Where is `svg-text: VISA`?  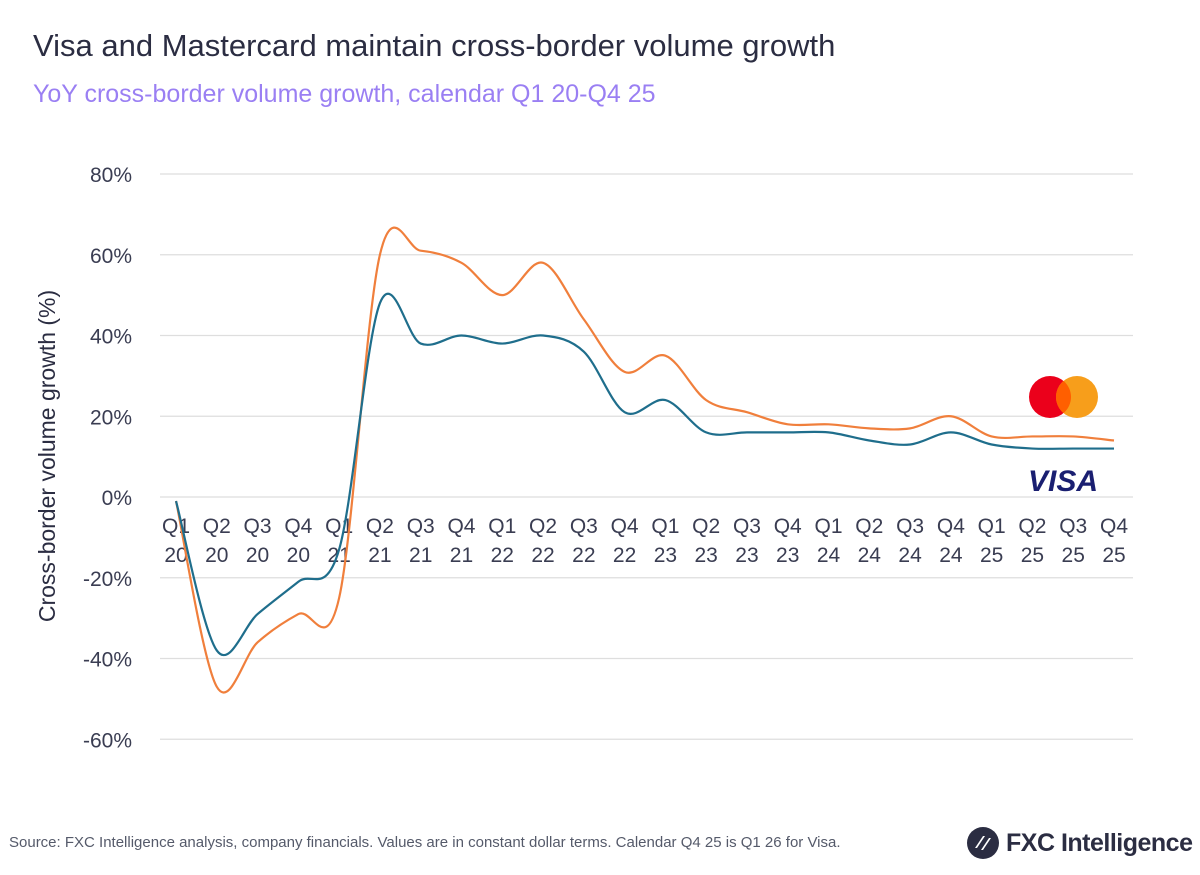 svg-text: VISA is located at coordinates (1063, 481).